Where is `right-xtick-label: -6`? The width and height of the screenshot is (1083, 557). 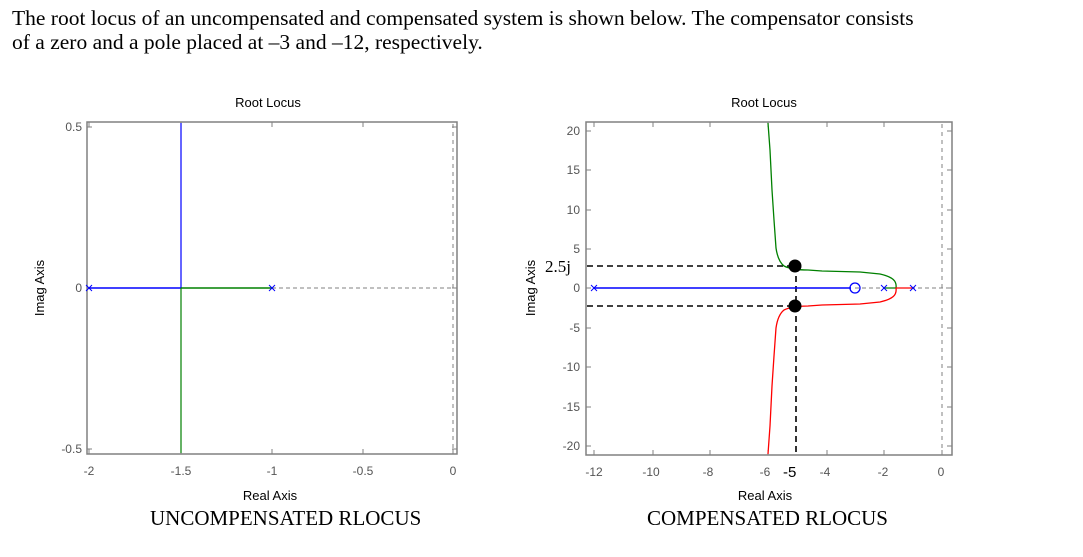 right-xtick-label: -6 is located at coordinates (765, 472).